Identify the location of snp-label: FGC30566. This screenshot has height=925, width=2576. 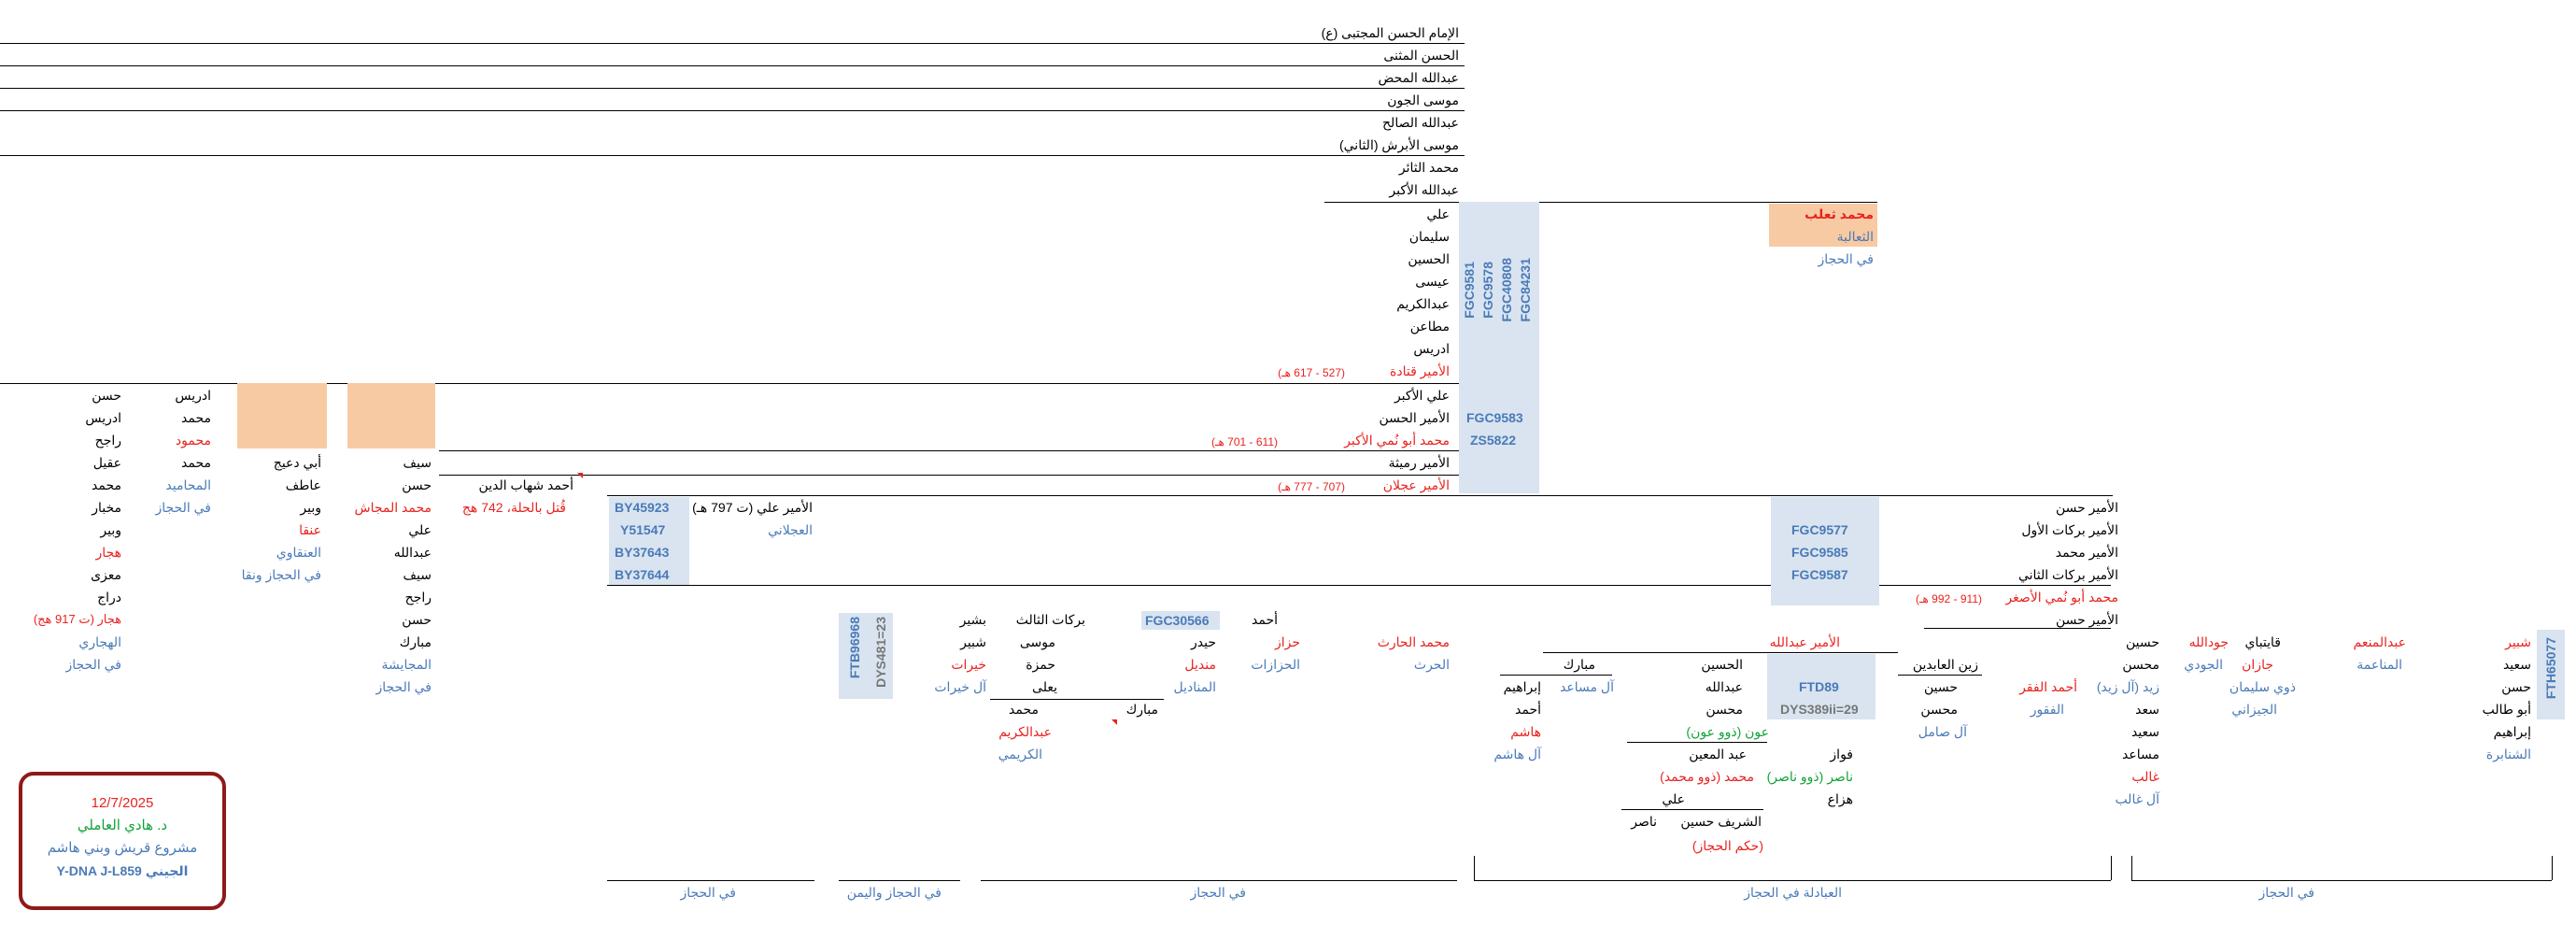
(1177, 620).